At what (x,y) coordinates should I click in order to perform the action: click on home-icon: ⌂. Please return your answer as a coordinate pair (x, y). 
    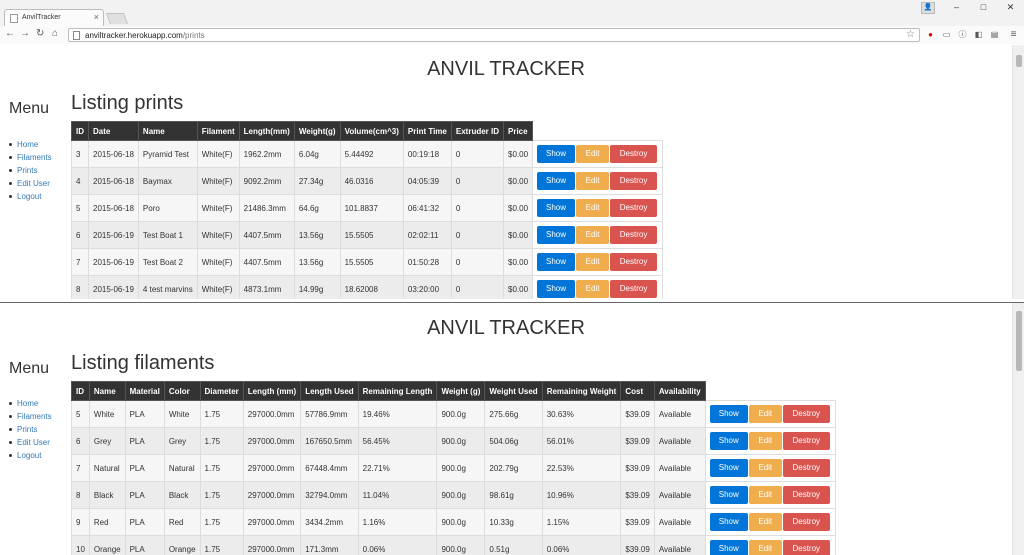
    Looking at the image, I should click on (55, 33).